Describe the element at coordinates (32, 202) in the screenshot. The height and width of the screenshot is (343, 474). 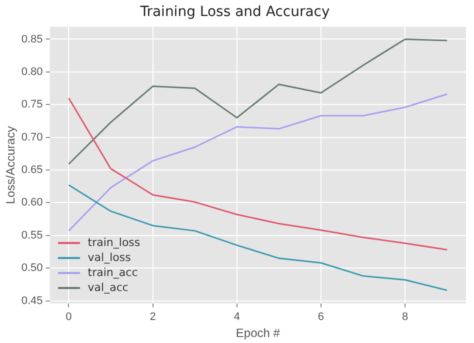
I see `y-tick-label: 0.60` at that location.